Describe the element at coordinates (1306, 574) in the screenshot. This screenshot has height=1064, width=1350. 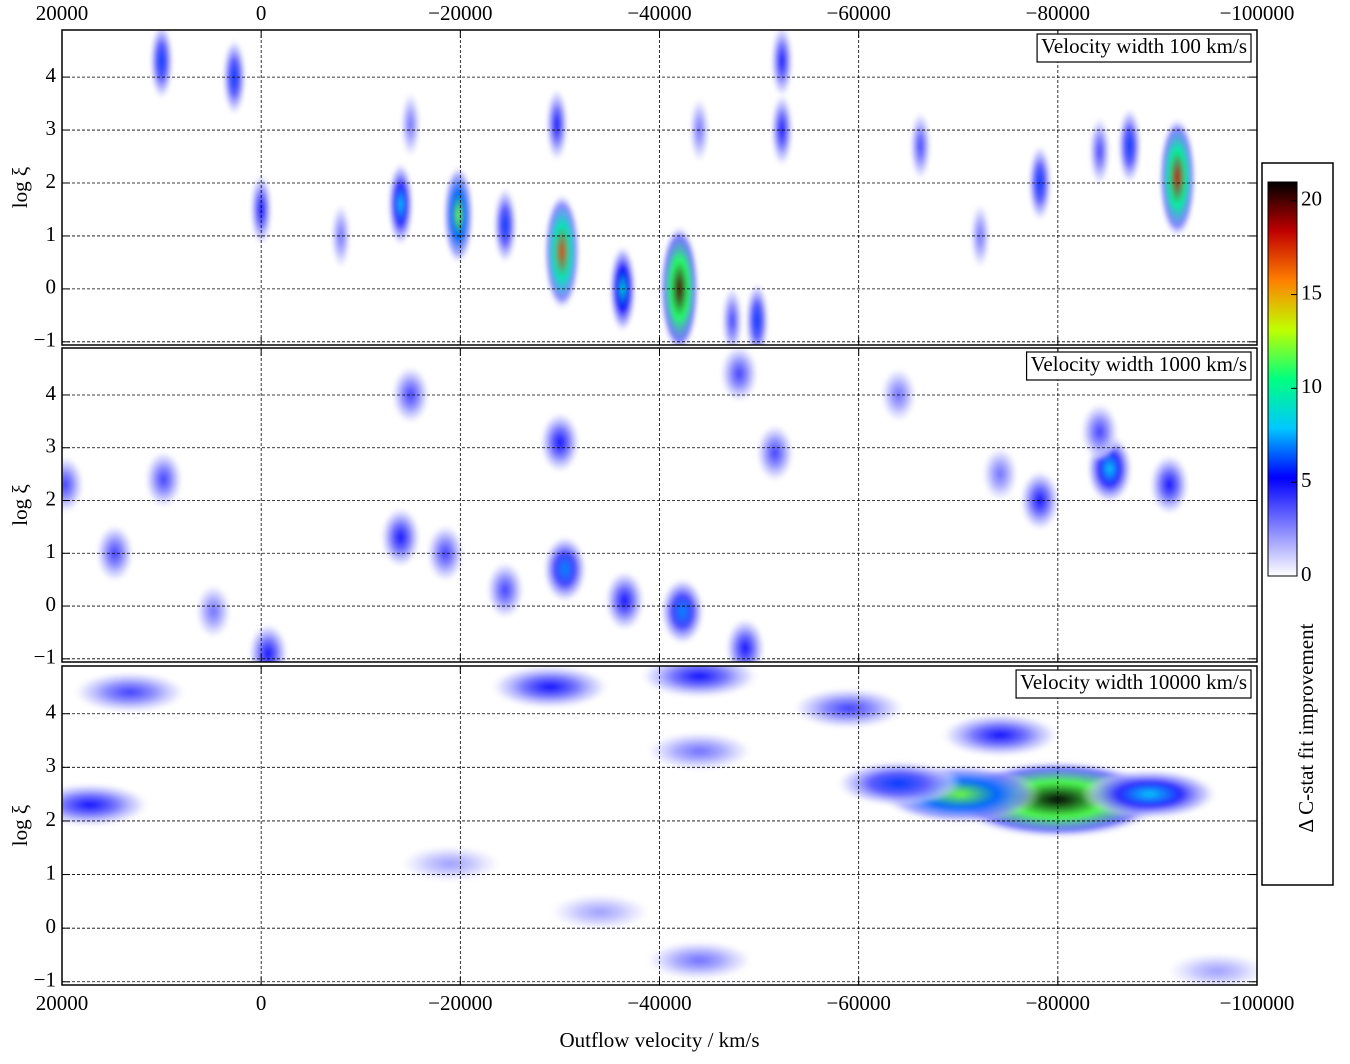
I see `colorbar-tick-label: 0` at that location.